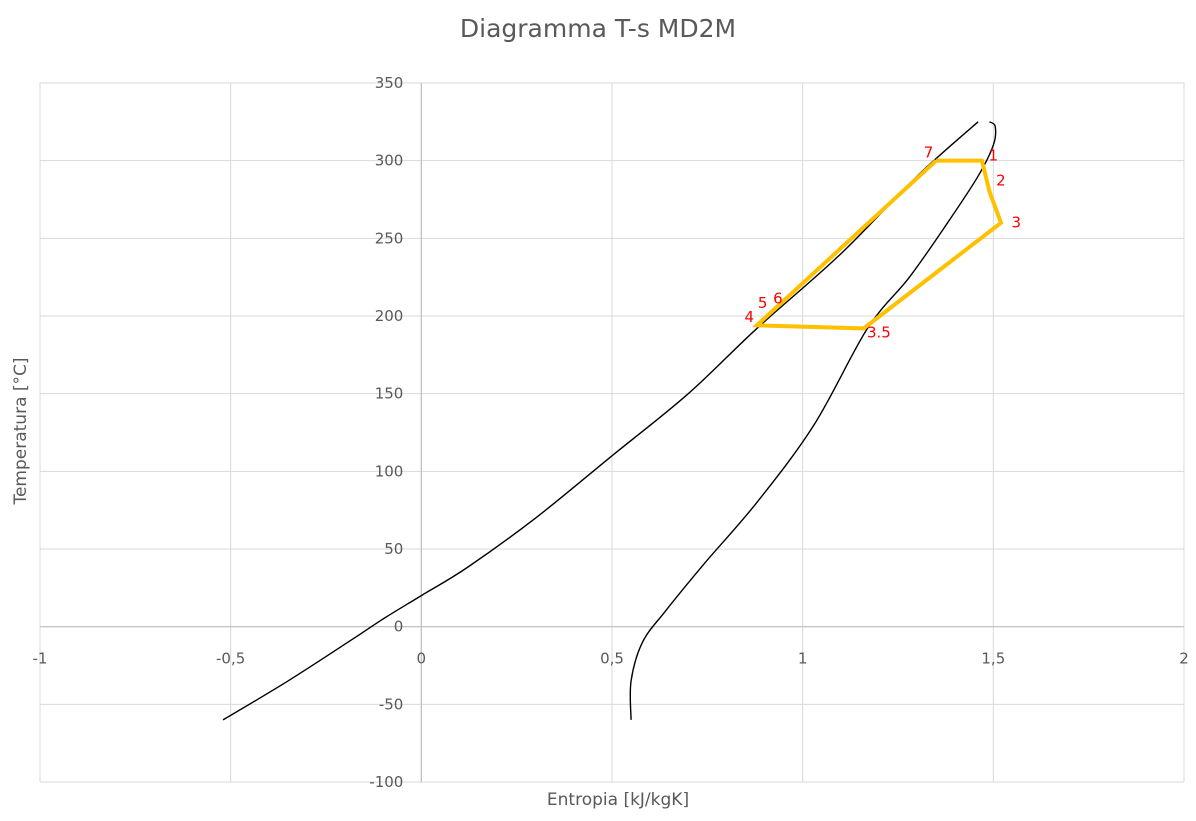 The image size is (1196, 821). I want to click on point-label: 4, so click(750, 317).